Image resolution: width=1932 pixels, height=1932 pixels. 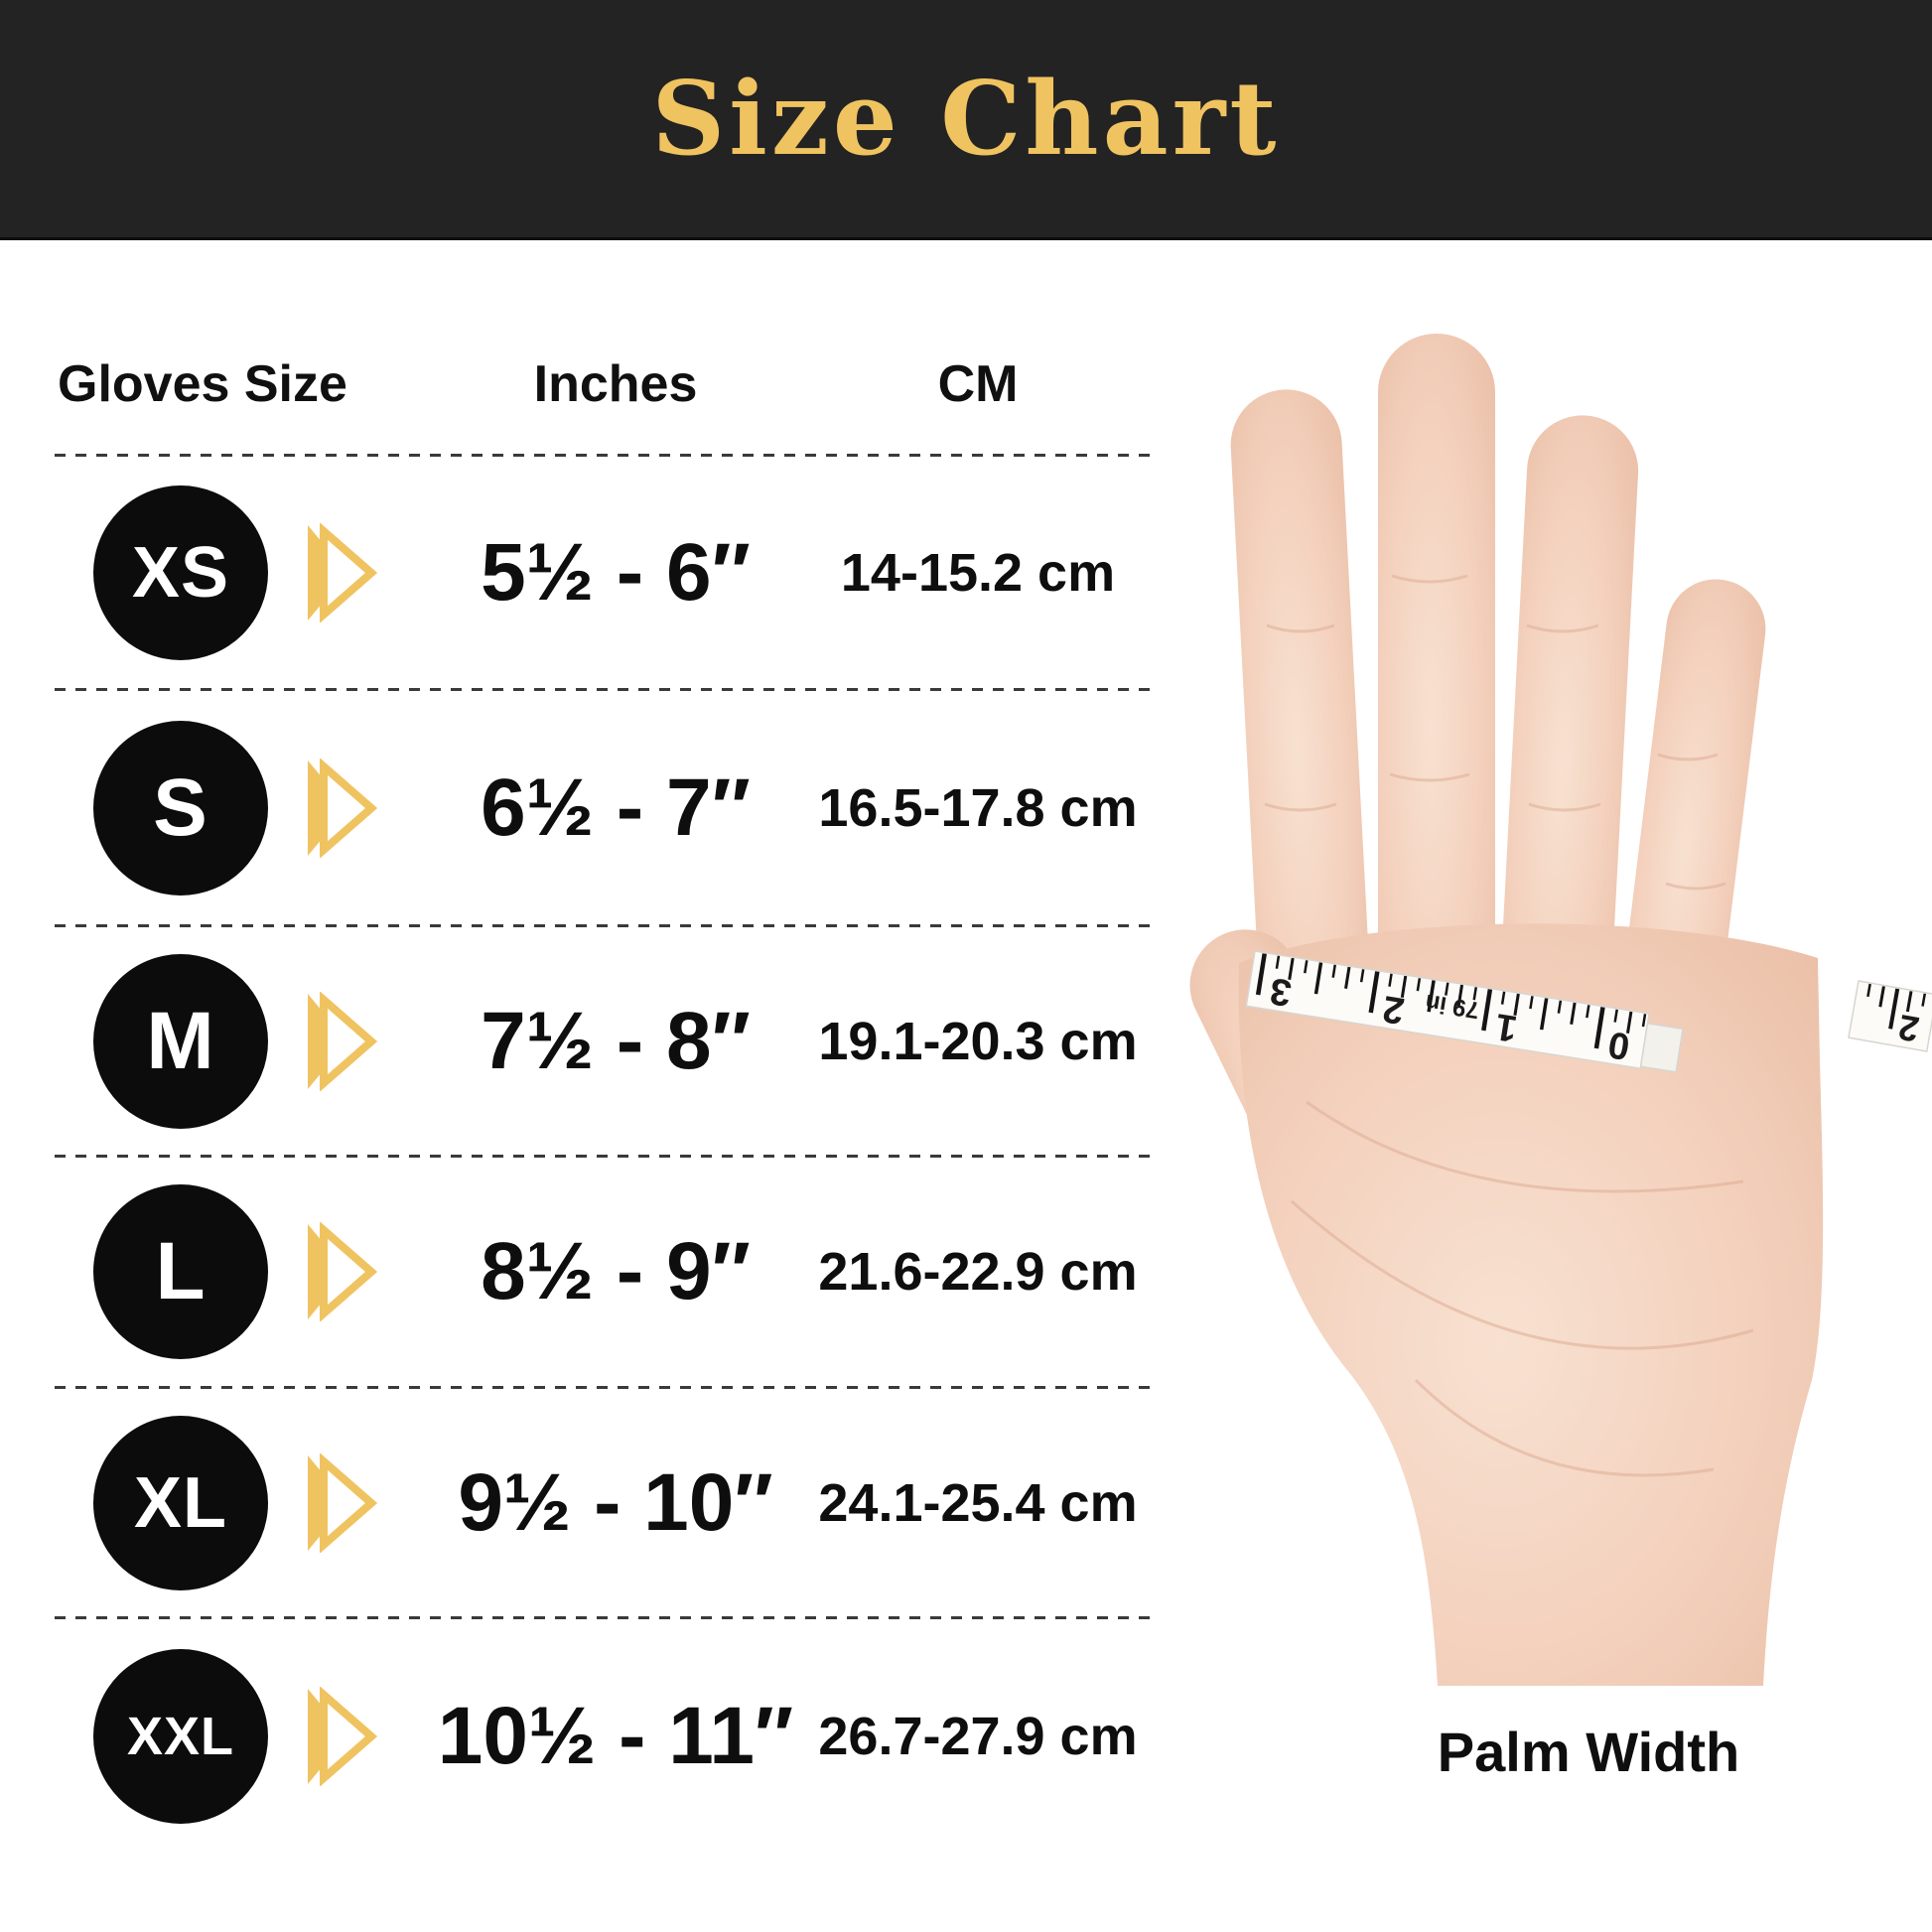 I want to click on palm-width-caption: Palm Width, so click(x=1589, y=1752).